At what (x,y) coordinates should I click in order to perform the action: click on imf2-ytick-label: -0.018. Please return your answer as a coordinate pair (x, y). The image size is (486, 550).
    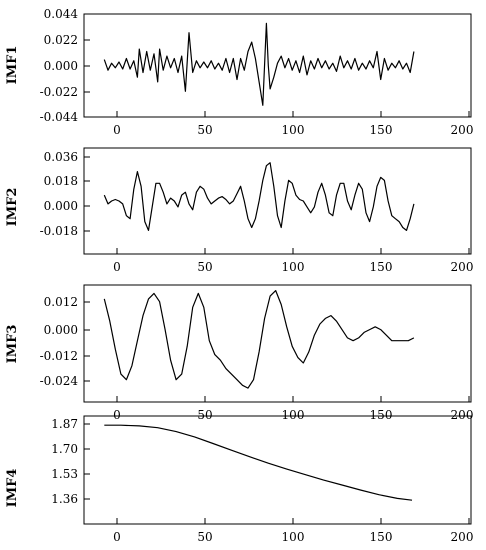
    Looking at the image, I should click on (59, 231).